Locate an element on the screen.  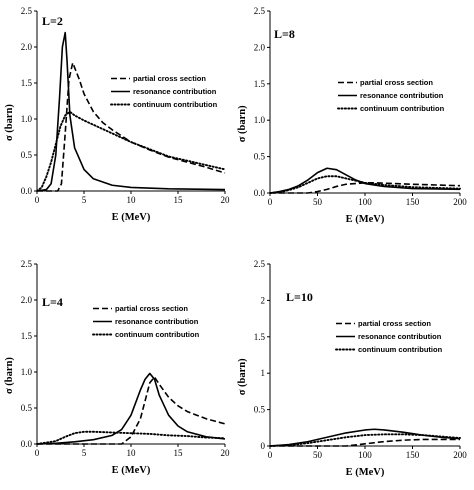
panel-label: L=8 is located at coordinates (284, 34).